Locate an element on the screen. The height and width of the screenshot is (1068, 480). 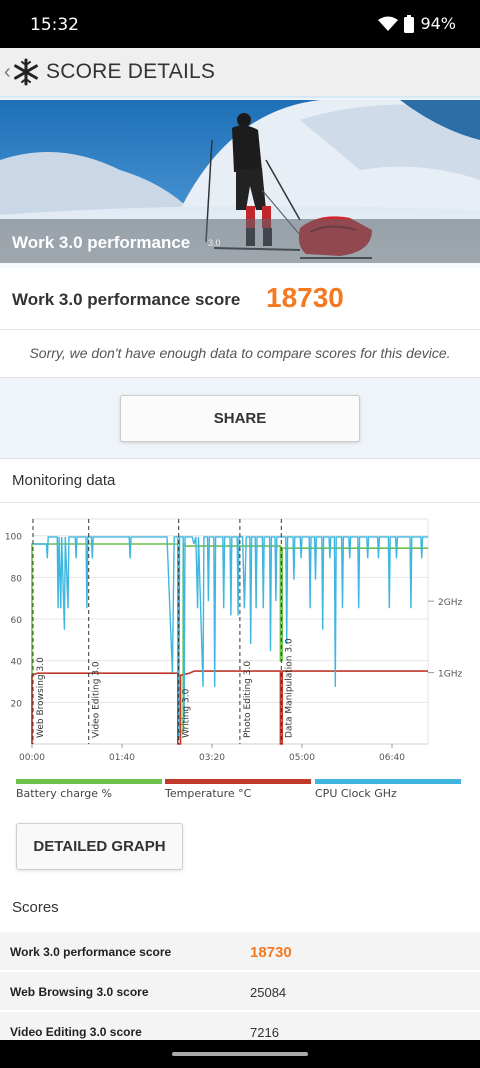
x-tick-label: 00:00 is located at coordinates (32, 758).